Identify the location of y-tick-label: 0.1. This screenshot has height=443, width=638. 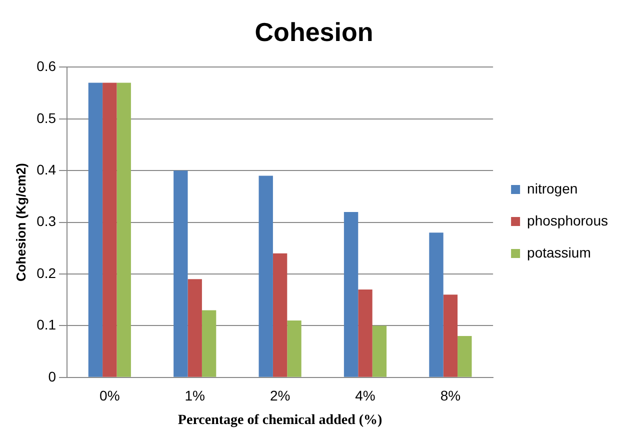
(46, 324).